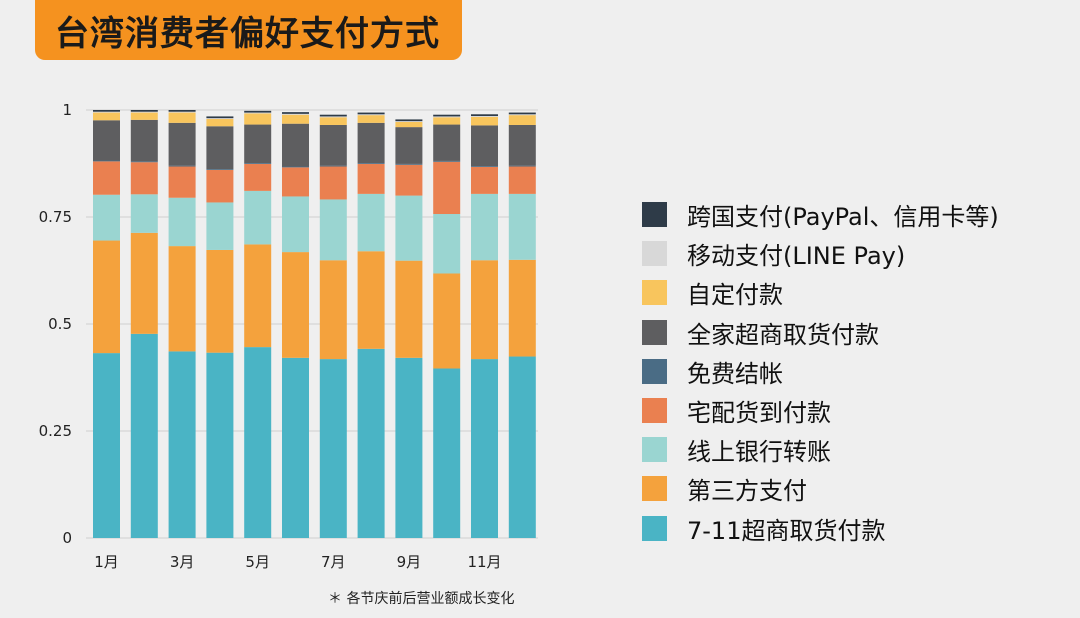  What do you see at coordinates (60, 324) in the screenshot?
I see `y-tick-label: 0.5` at bounding box center [60, 324].